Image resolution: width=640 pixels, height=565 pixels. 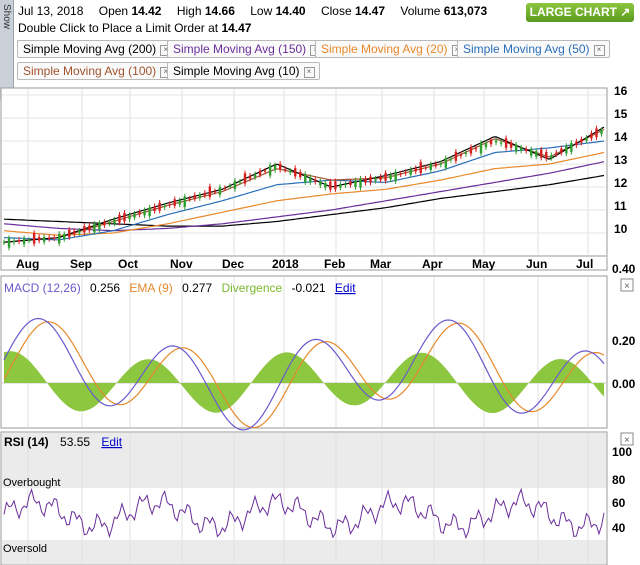 I want to click on rsi-line, so click(x=304, y=513).